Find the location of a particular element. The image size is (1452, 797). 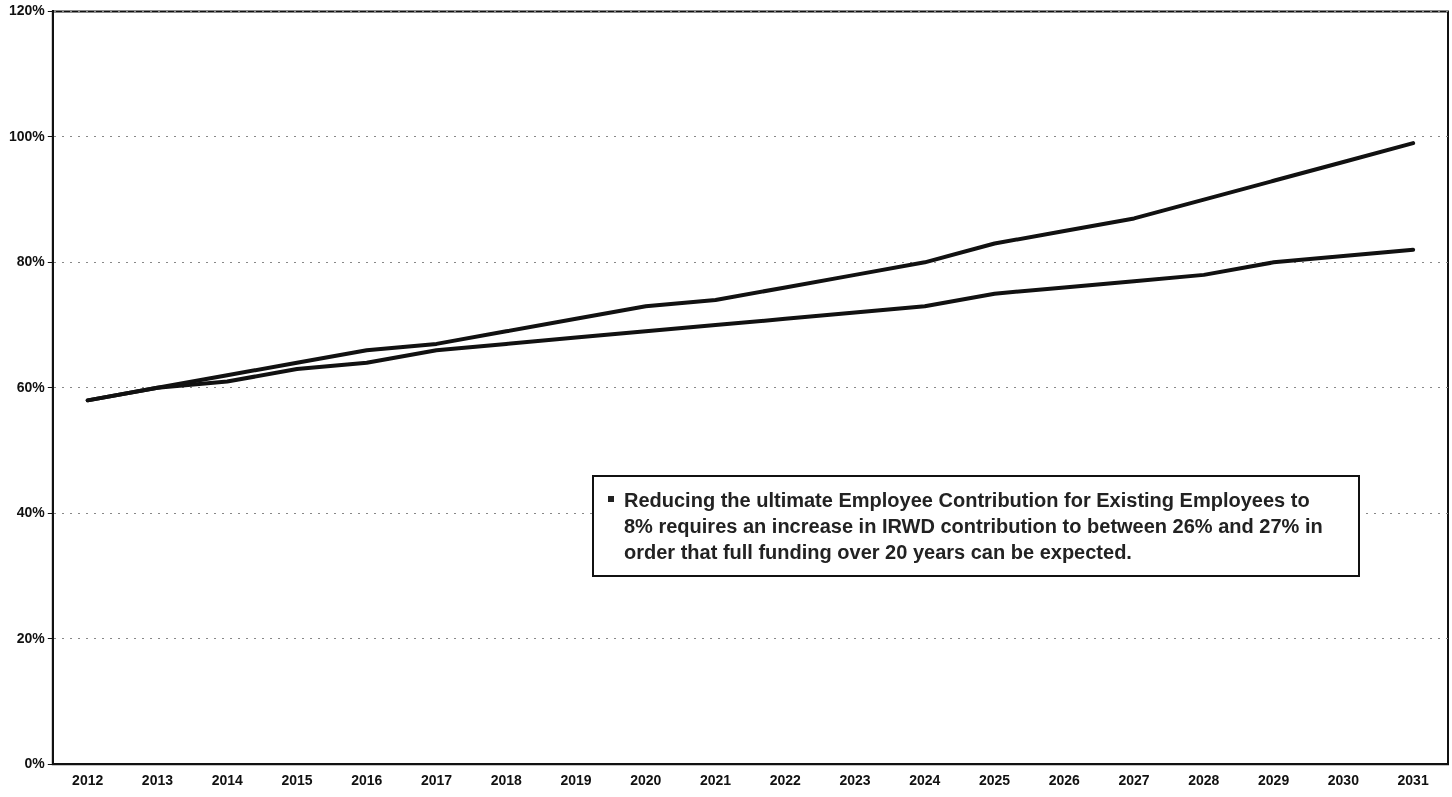

x-tick-label: 2015 is located at coordinates (297, 780).